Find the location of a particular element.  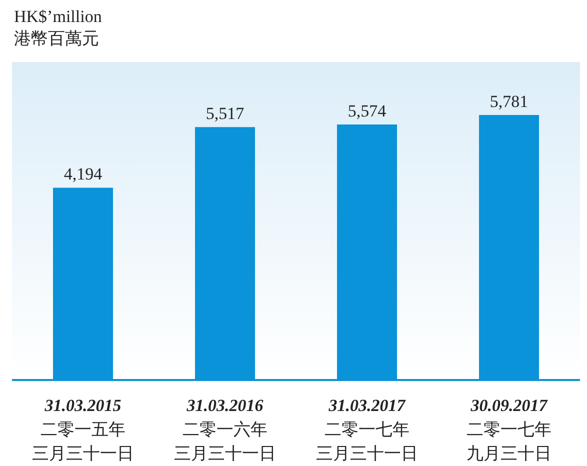

x-tick-label: 31.03.2015 二零一五年三月三十一日 is located at coordinates (83, 429).